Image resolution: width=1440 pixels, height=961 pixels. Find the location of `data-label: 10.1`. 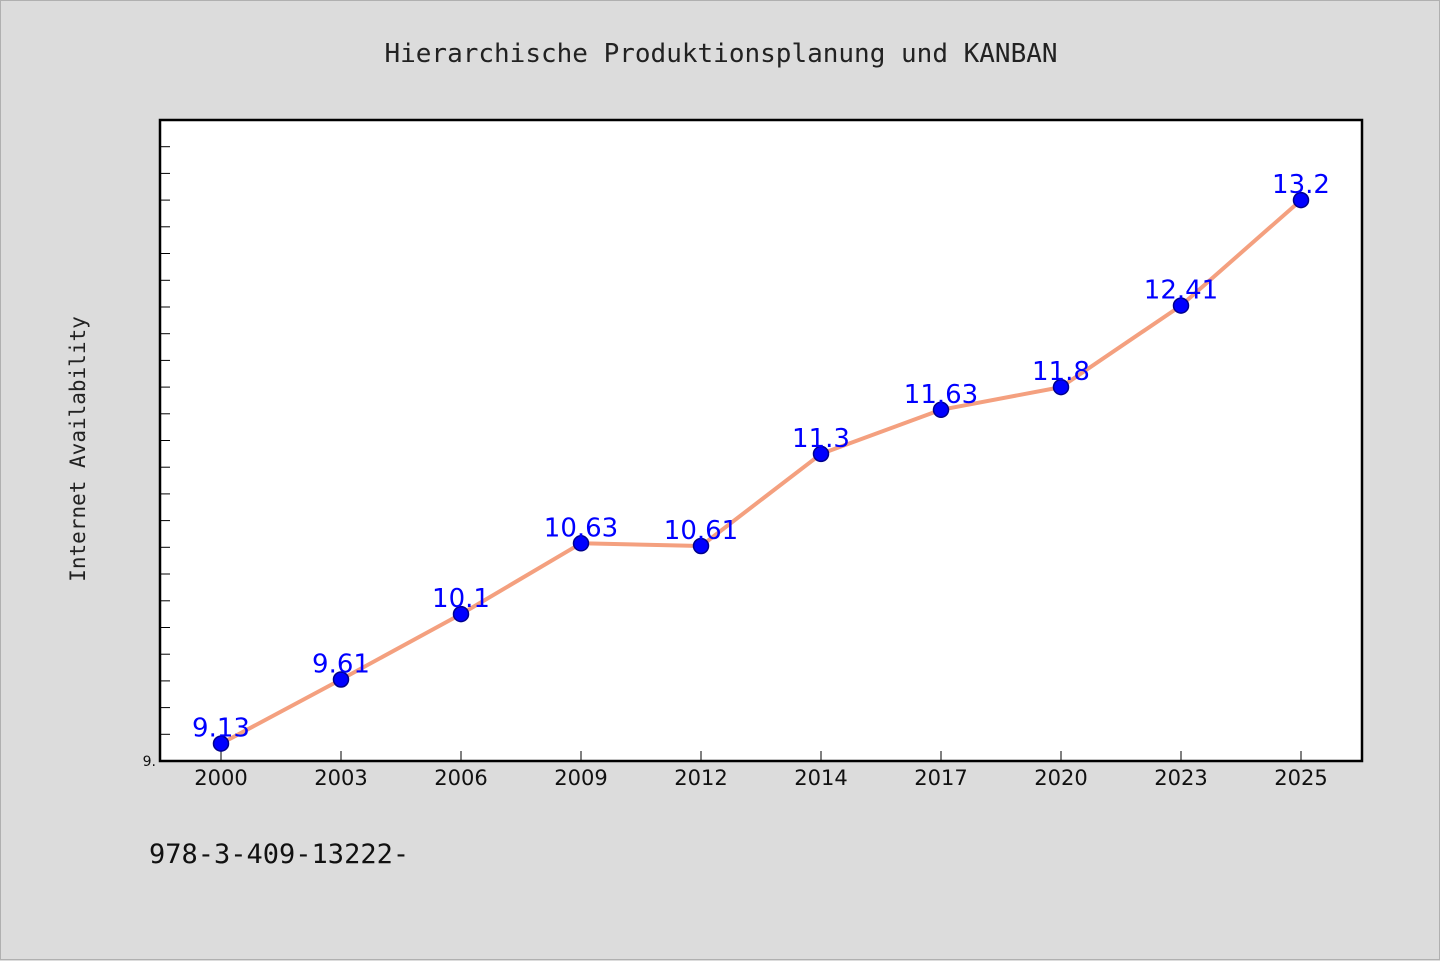

data-label: 10.1 is located at coordinates (461, 599).